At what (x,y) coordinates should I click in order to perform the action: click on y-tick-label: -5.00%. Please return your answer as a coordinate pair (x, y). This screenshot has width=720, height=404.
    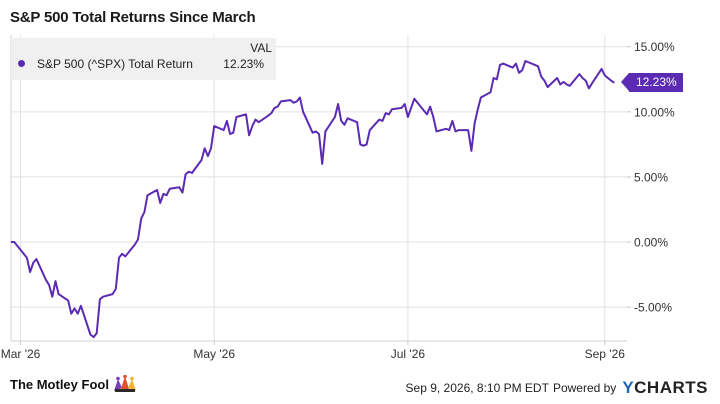
    Looking at the image, I should click on (653, 308).